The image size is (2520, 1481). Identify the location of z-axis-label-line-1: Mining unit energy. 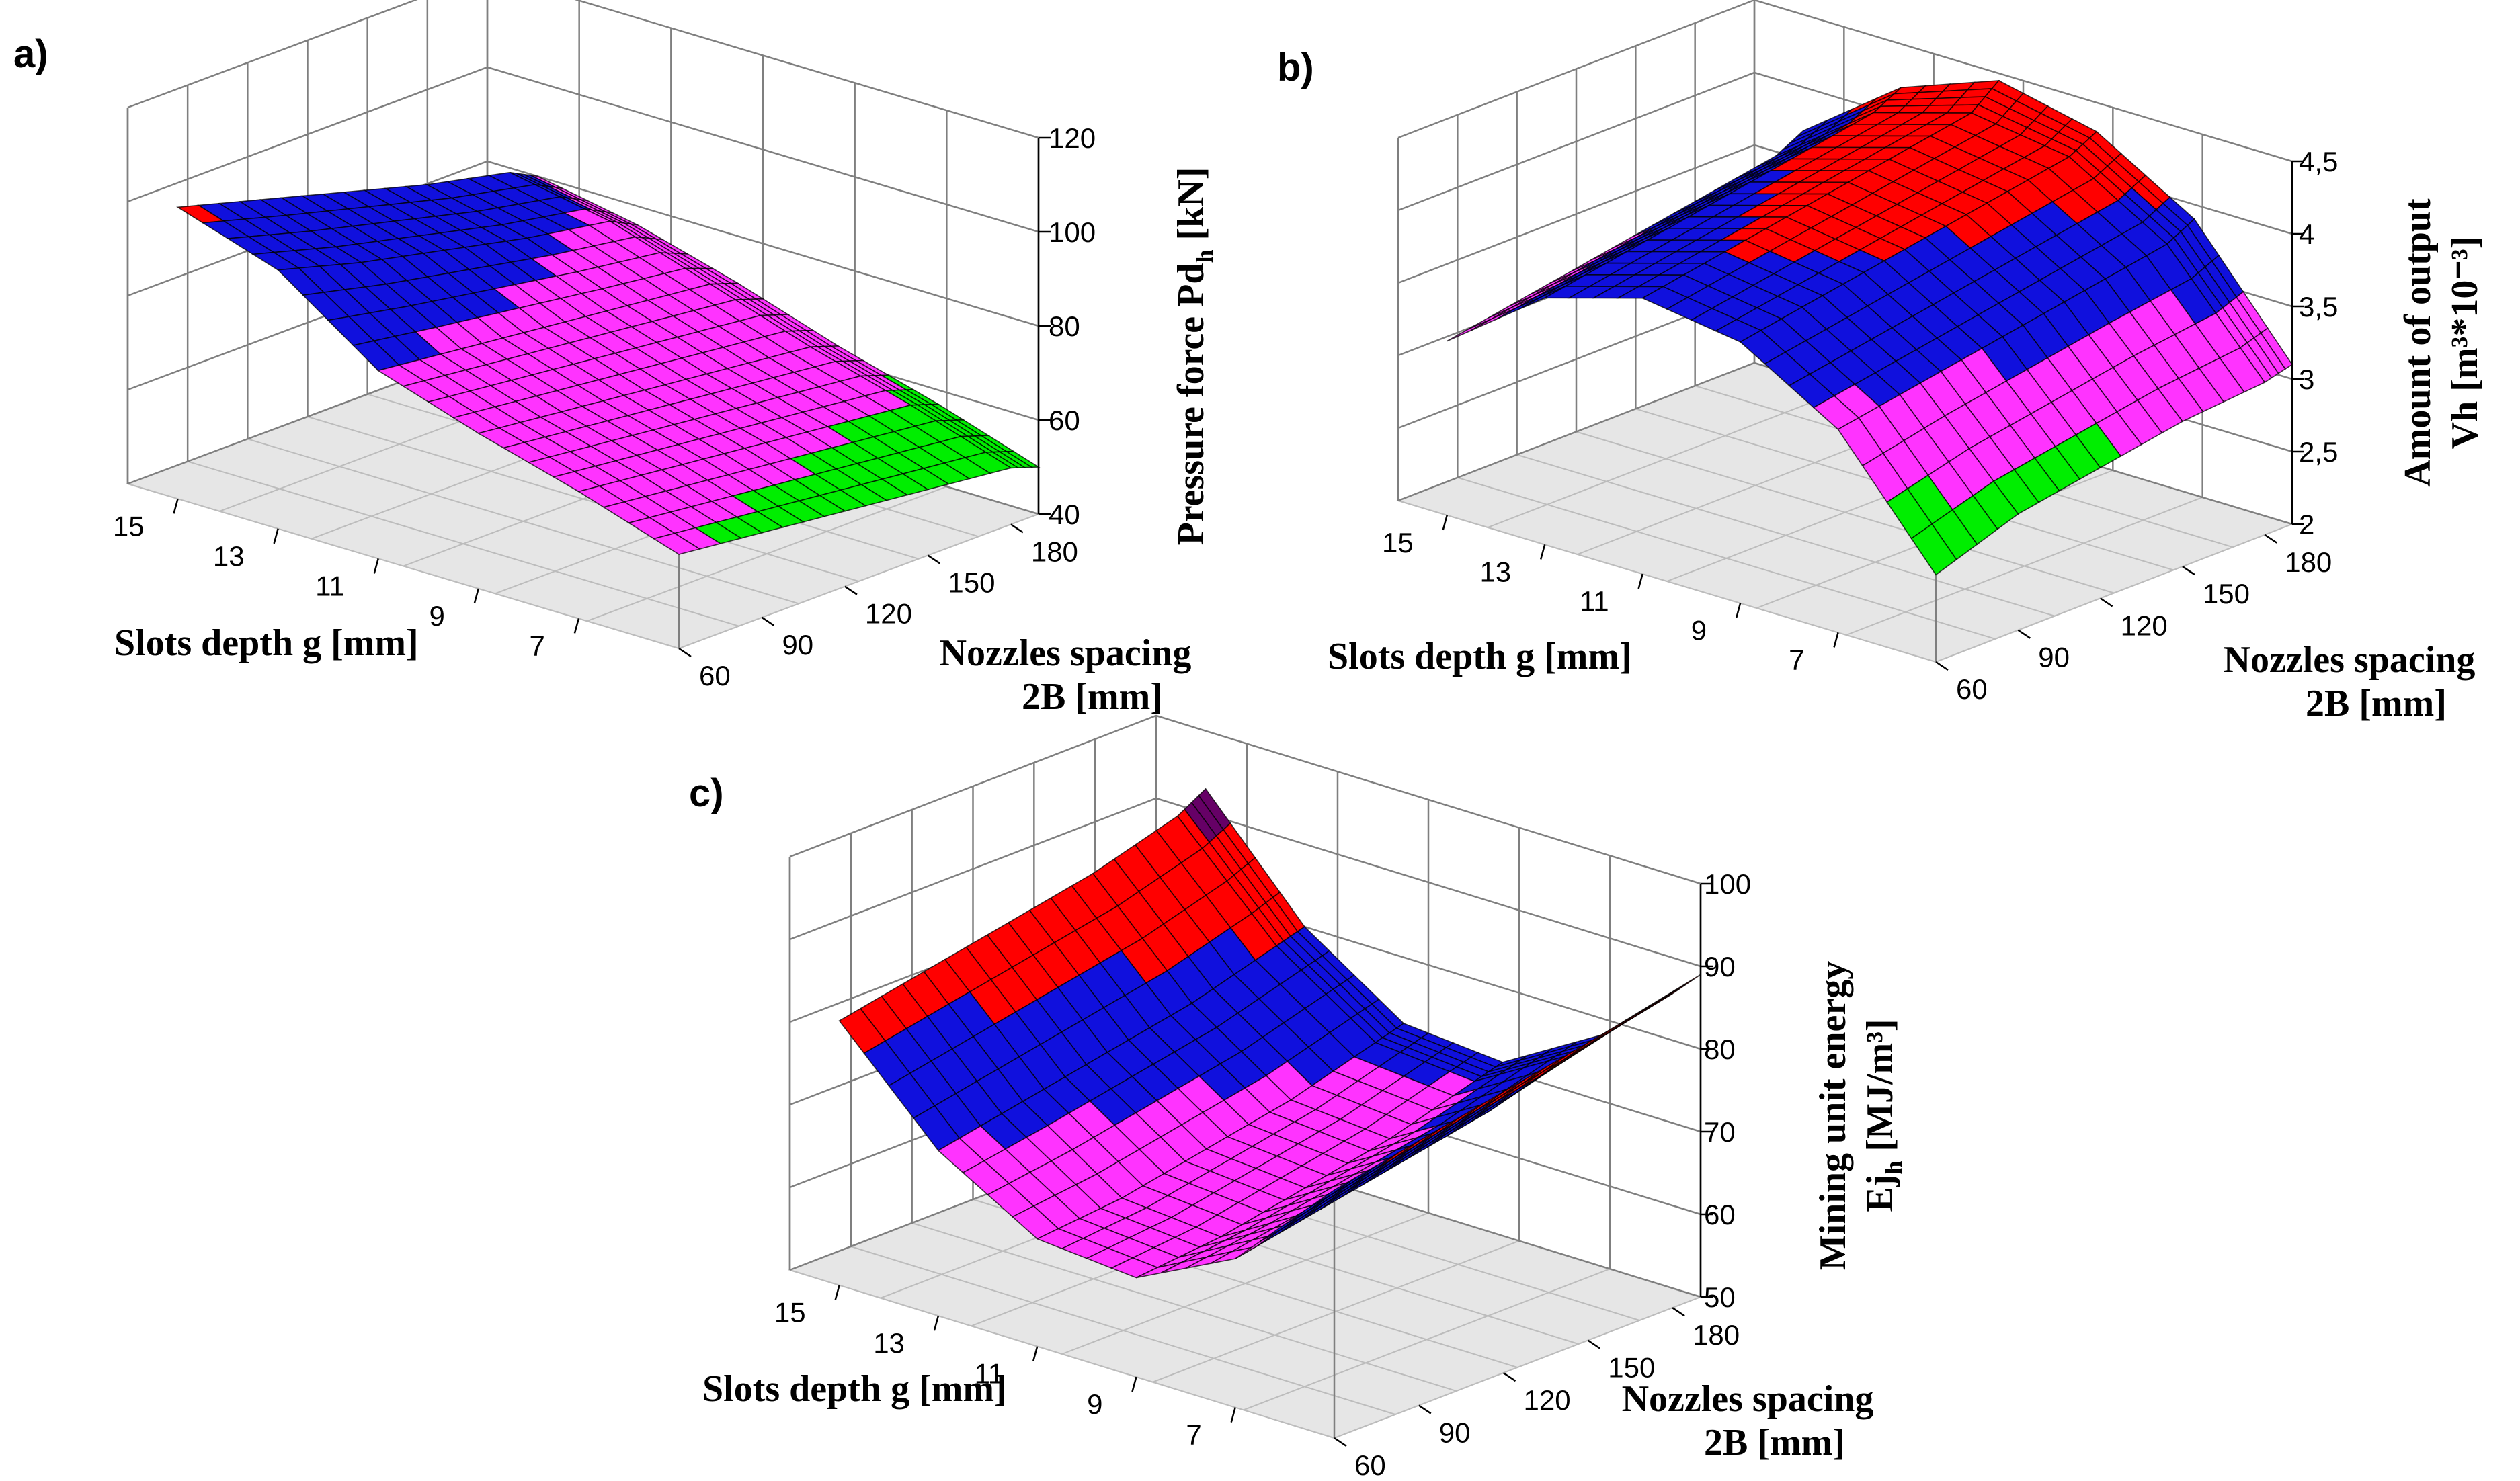
(1833, 1115).